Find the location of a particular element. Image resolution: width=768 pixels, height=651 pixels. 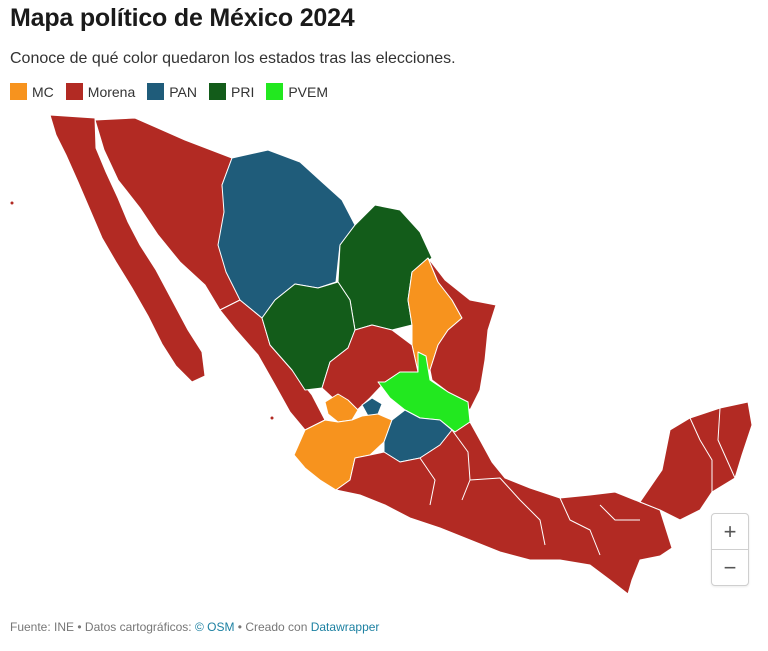

legend-label-pvem: PVEM is located at coordinates (308, 91).